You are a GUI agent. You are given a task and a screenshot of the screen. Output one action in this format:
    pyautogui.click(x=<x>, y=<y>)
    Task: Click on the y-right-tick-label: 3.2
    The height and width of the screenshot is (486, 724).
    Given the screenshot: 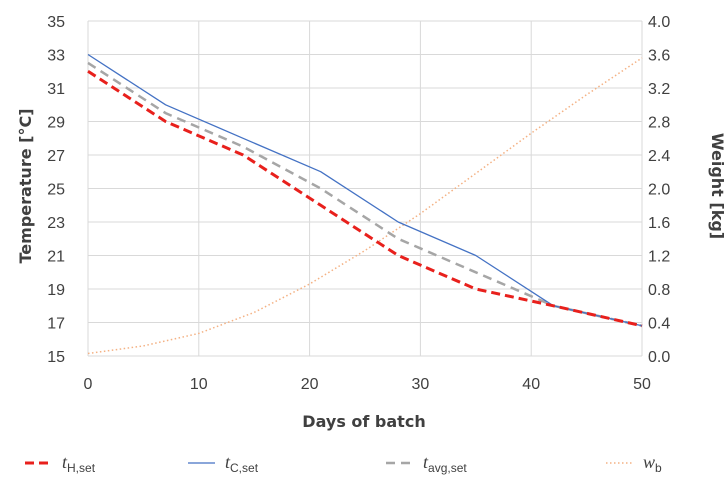 What is the action you would take?
    pyautogui.click(x=659, y=89)
    